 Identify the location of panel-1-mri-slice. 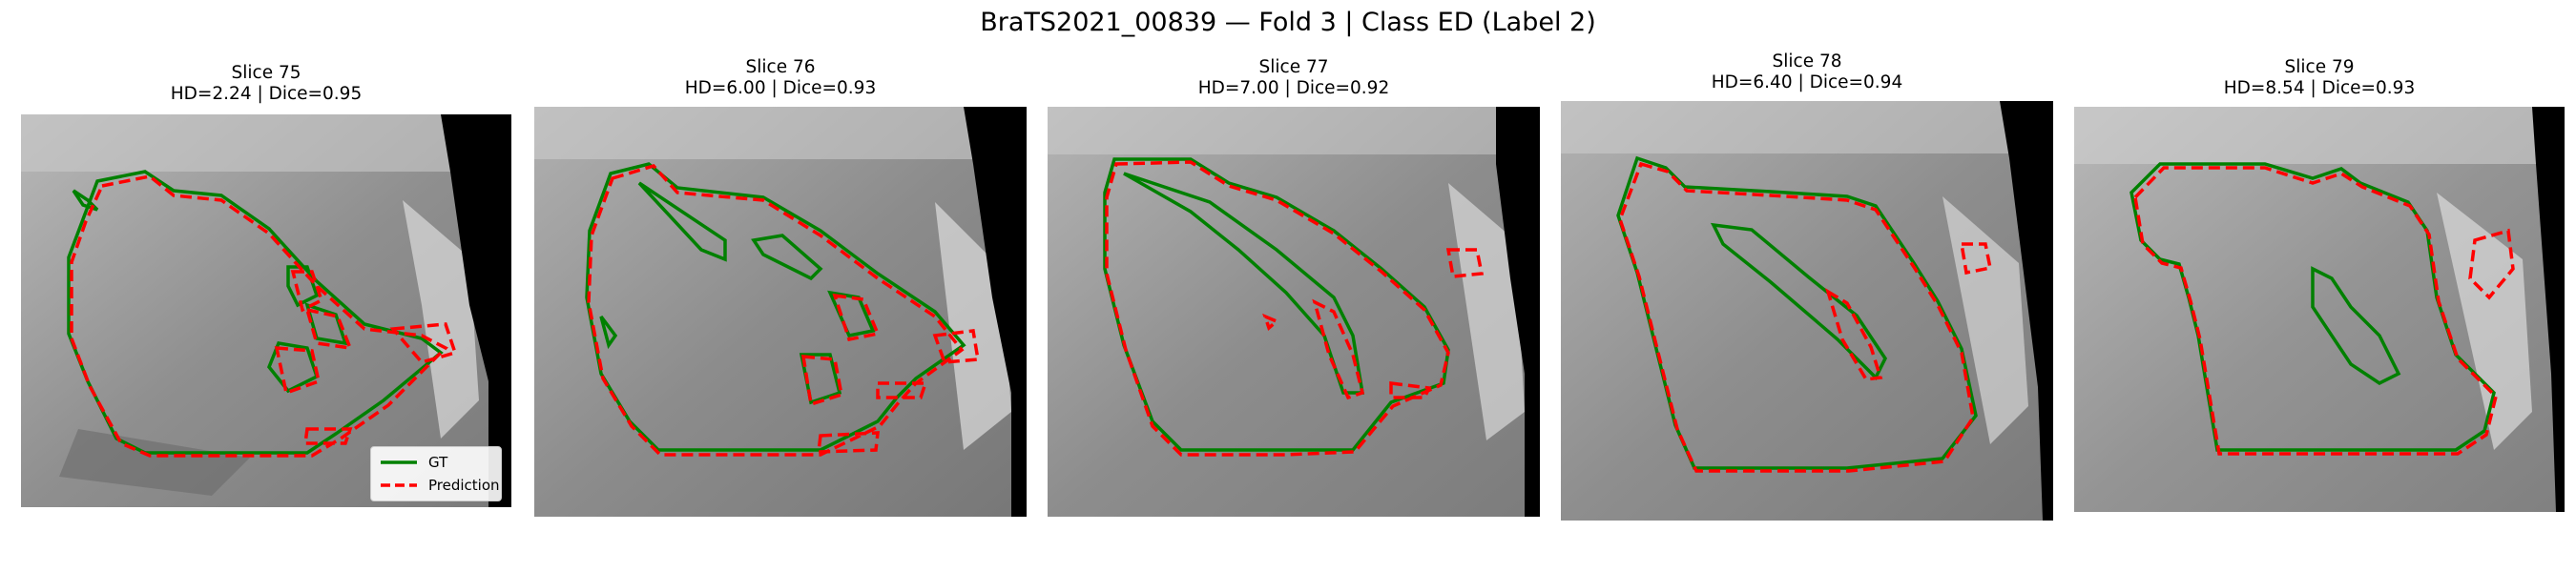
(266, 310).